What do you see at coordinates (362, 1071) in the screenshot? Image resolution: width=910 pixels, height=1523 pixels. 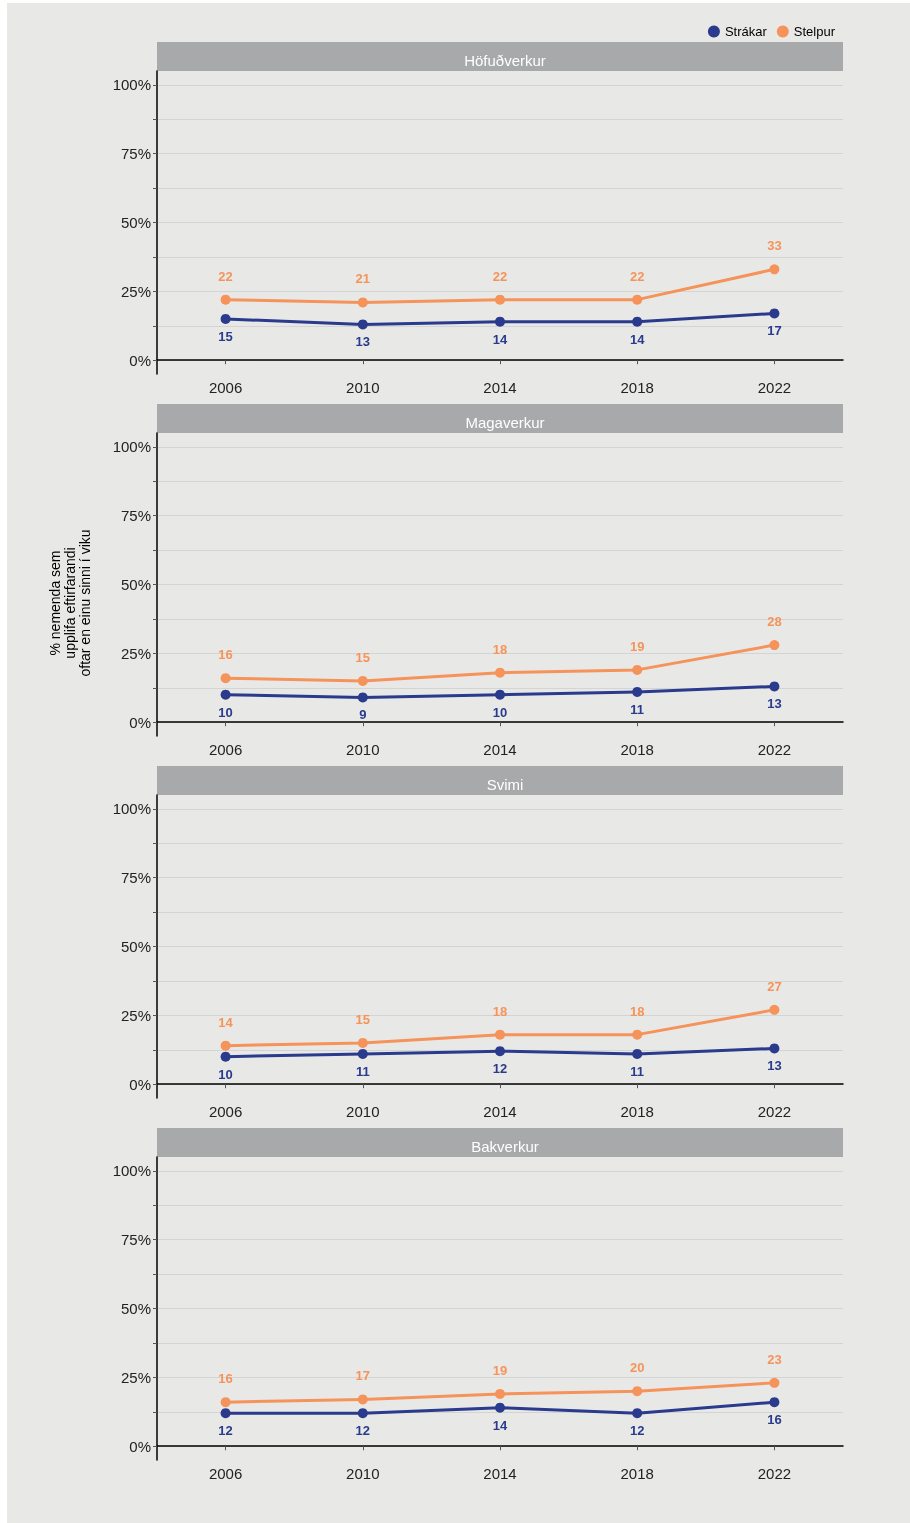 I see `data-label: 11` at bounding box center [362, 1071].